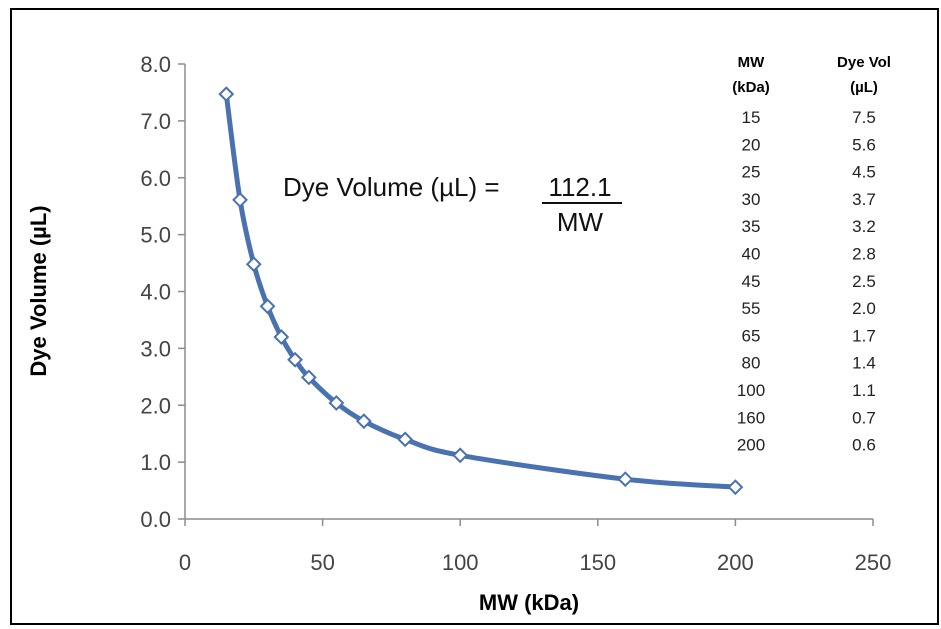  What do you see at coordinates (751, 417) in the screenshot?
I see `table-cell-mw: 160` at bounding box center [751, 417].